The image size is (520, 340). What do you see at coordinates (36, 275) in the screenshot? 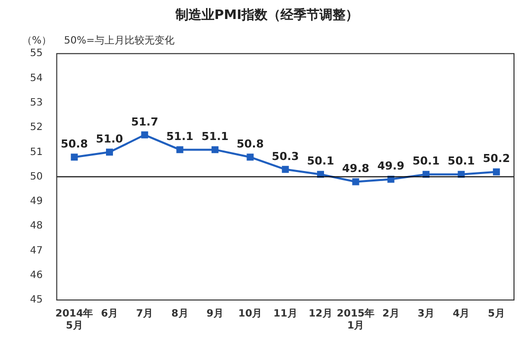
I see `y-tick-label: 46` at bounding box center [36, 275].